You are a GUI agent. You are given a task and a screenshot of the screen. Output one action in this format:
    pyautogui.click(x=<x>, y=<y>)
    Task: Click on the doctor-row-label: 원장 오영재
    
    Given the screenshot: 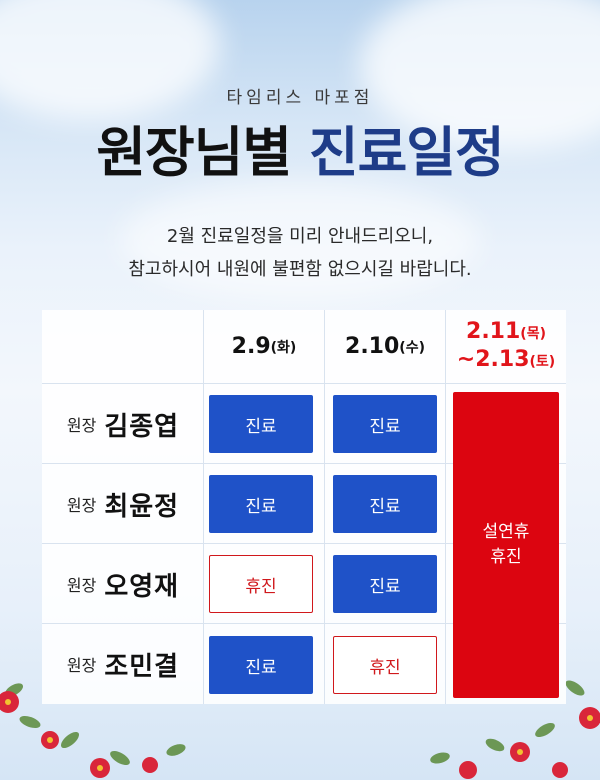 What is the action you would take?
    pyautogui.click(x=123, y=584)
    